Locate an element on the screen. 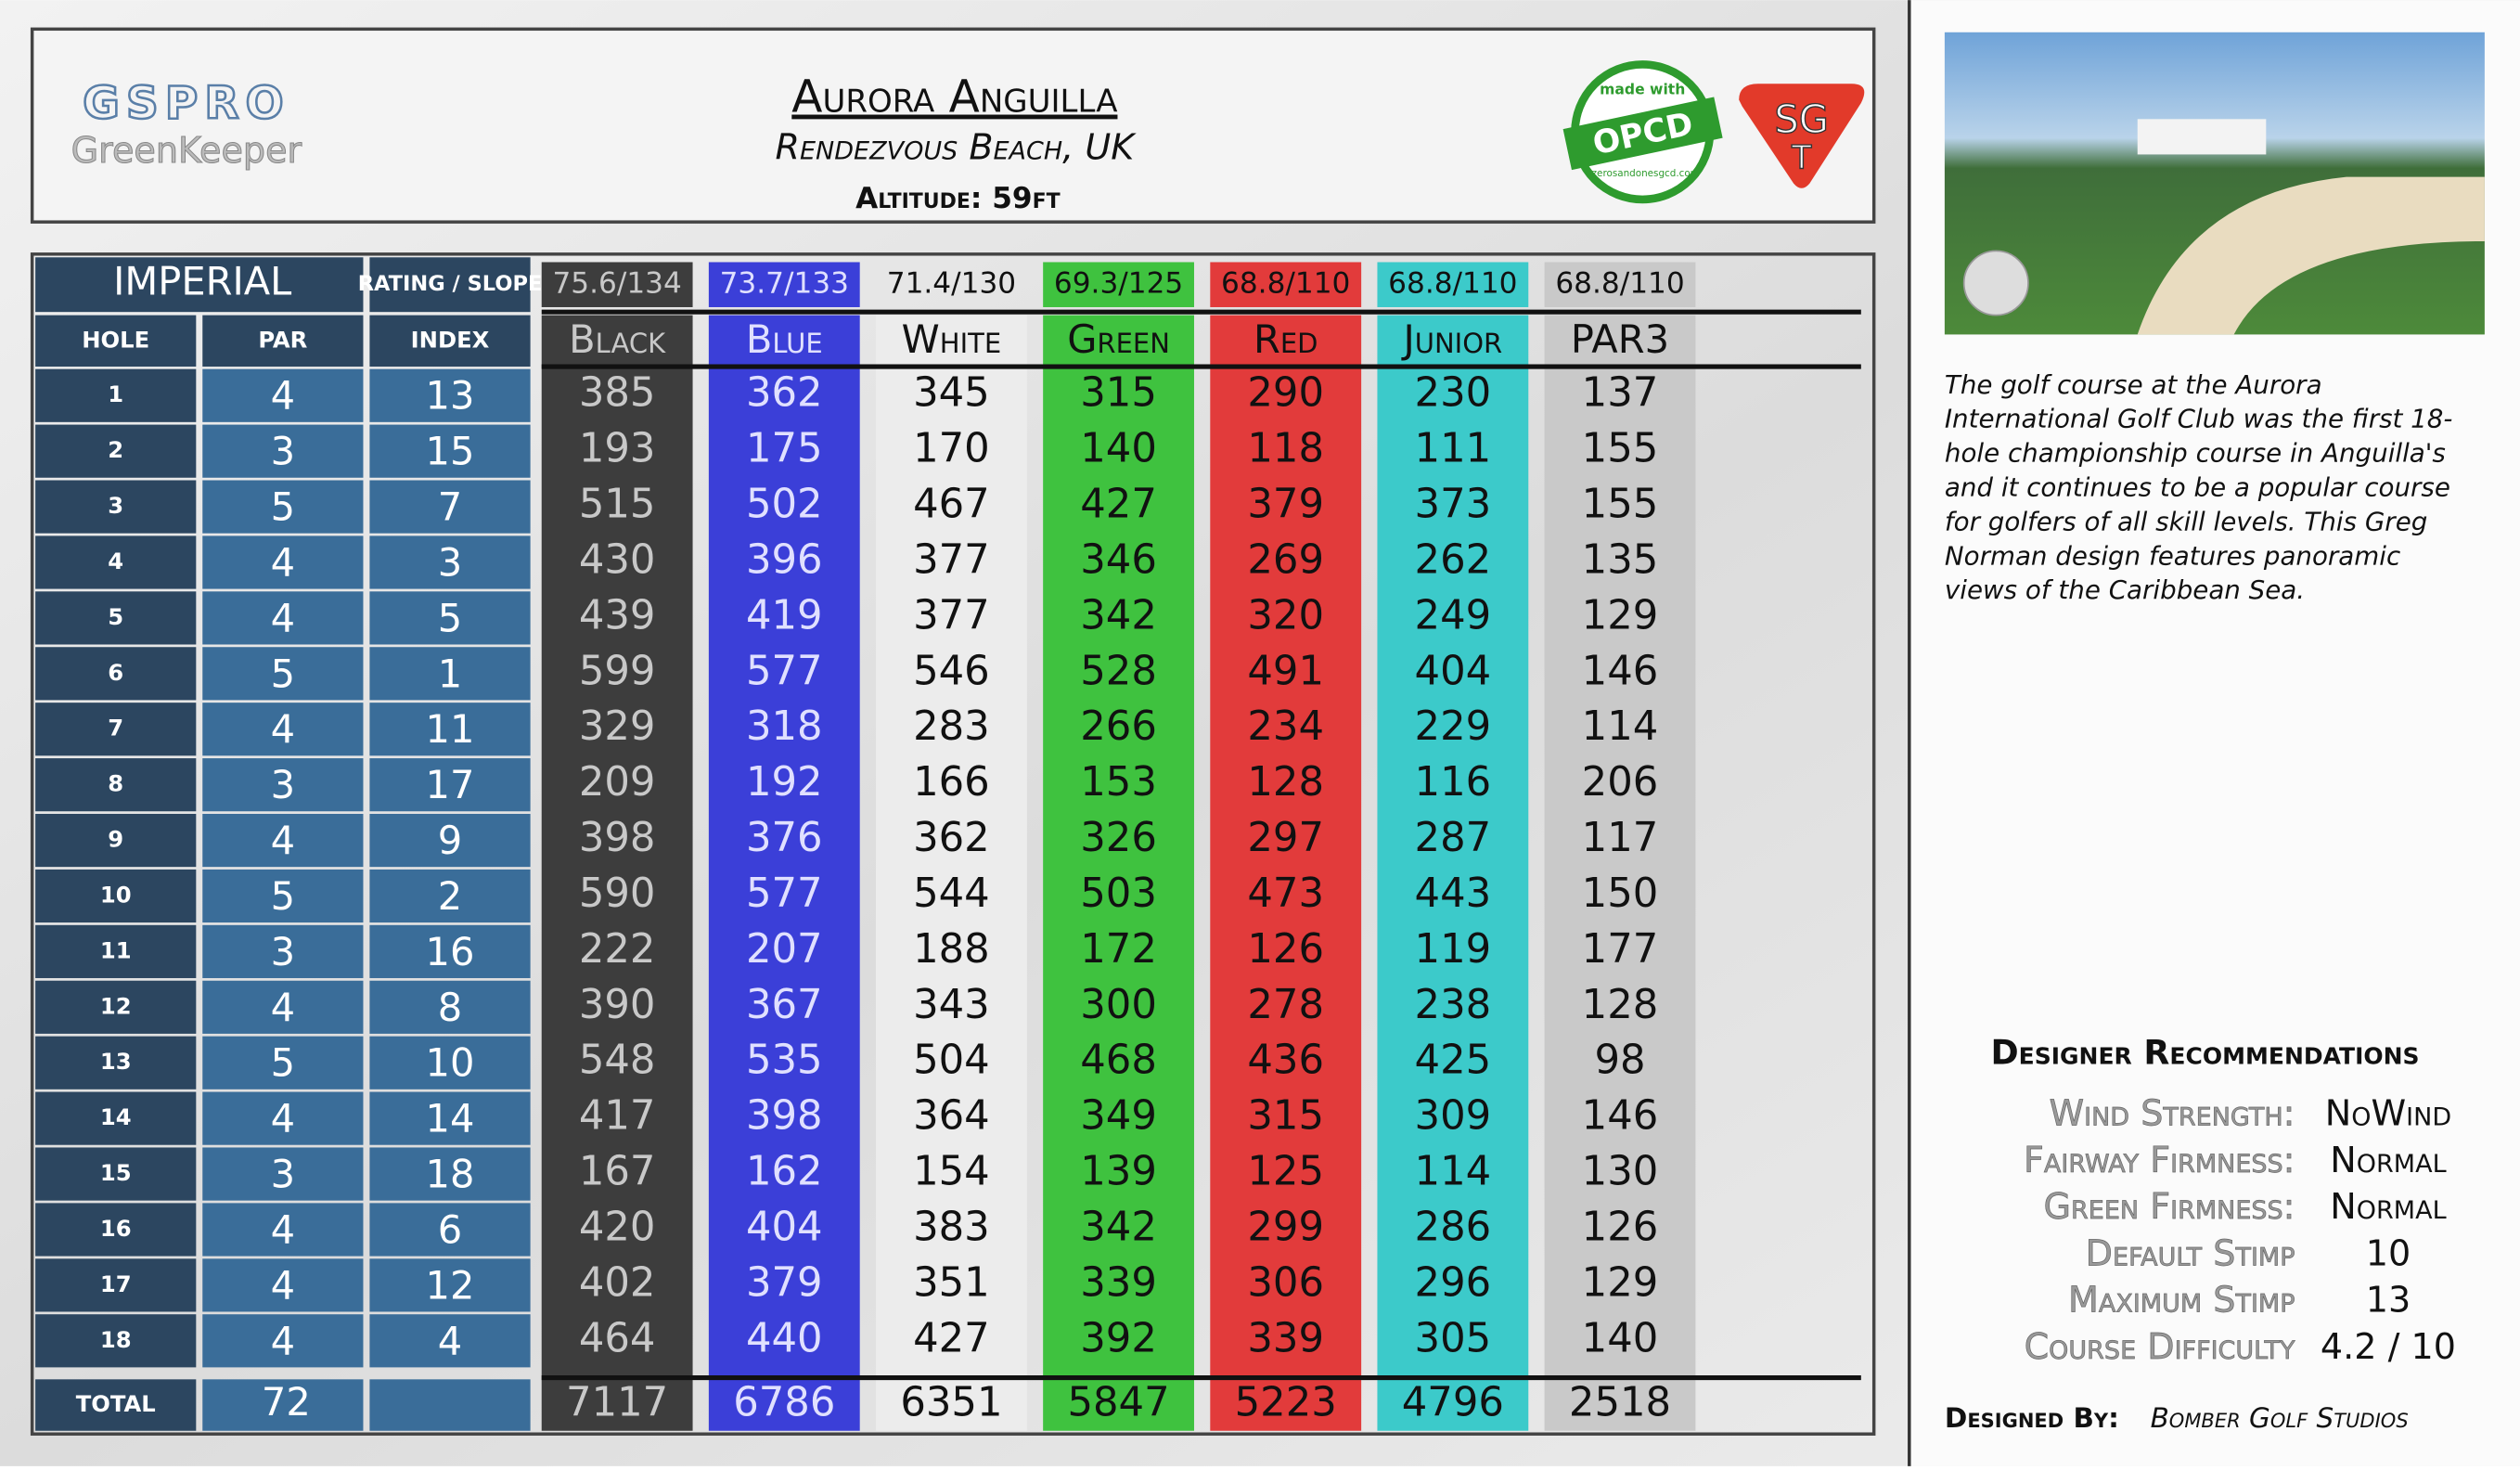 This screenshot has height=1470, width=2520. designer-label: Designed By: is located at coordinates (2032, 1418).